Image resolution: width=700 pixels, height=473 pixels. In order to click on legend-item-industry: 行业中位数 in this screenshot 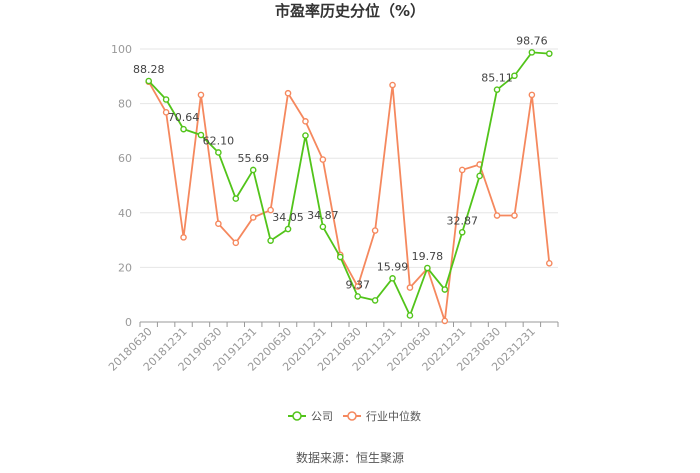, I will do `click(382, 416)`.